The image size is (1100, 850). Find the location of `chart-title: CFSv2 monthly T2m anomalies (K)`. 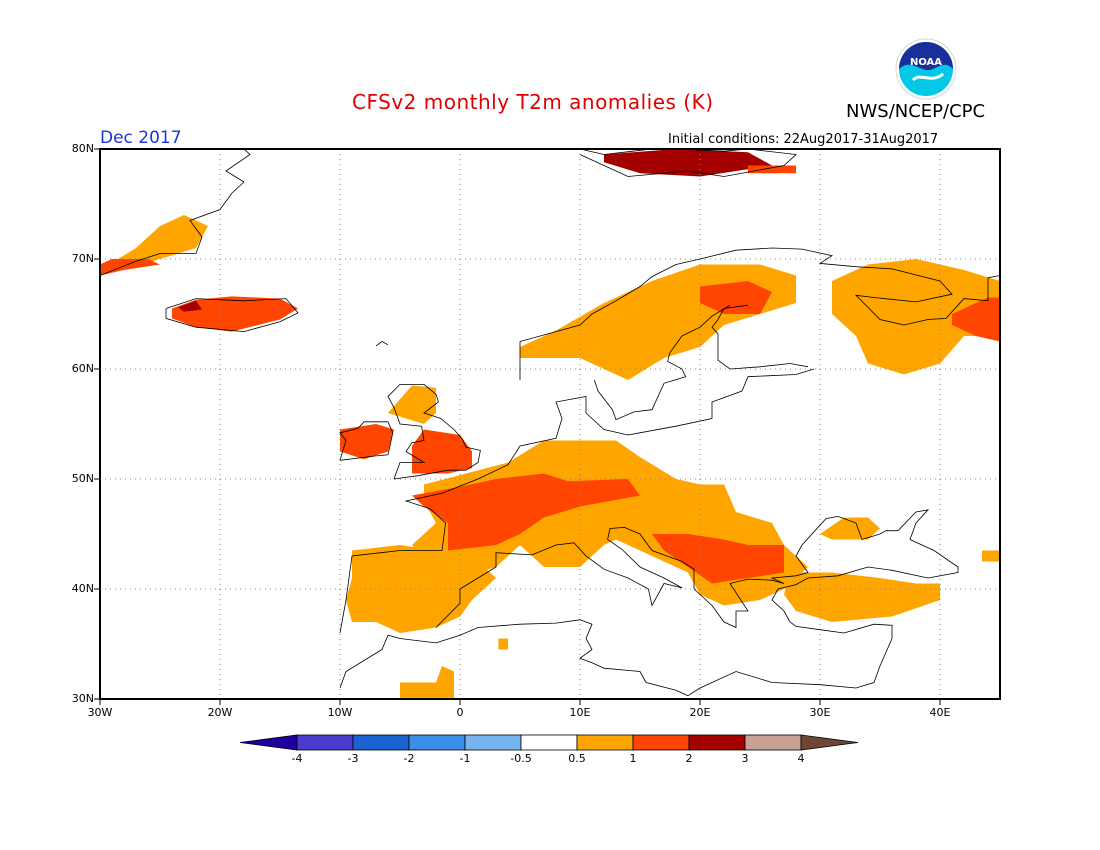

chart-title: CFSv2 monthly T2m anomalies (K) is located at coordinates (533, 102).